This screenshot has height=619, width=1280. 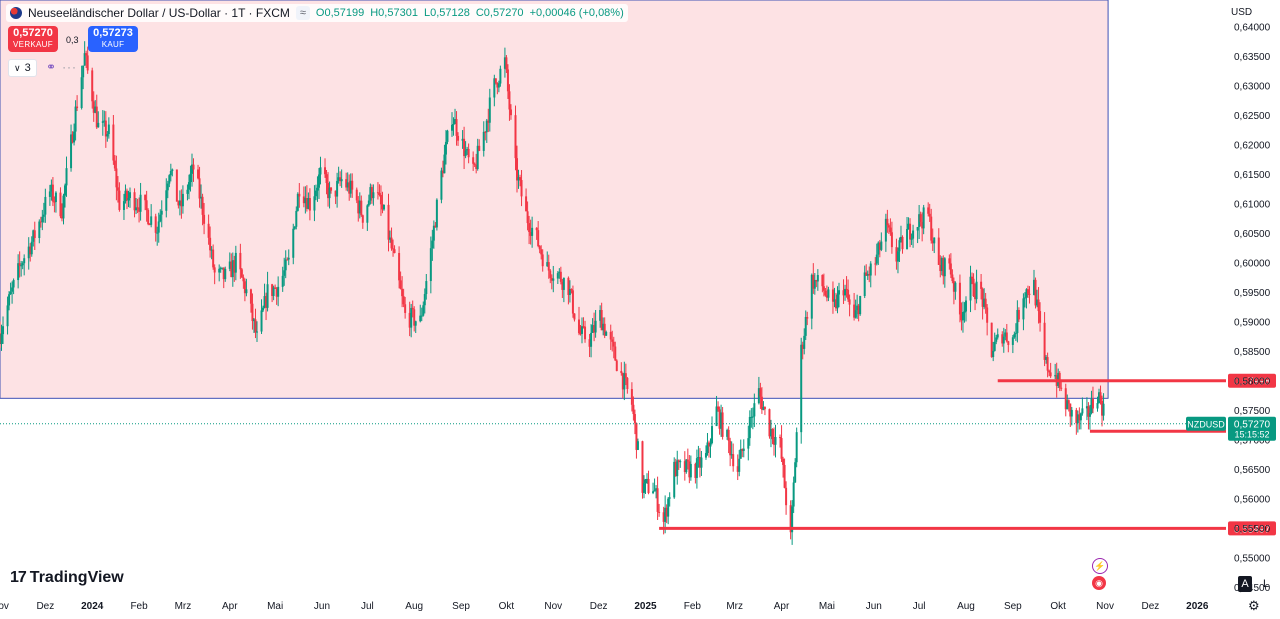 I want to click on log-scale-button: L, so click(x=1266, y=584).